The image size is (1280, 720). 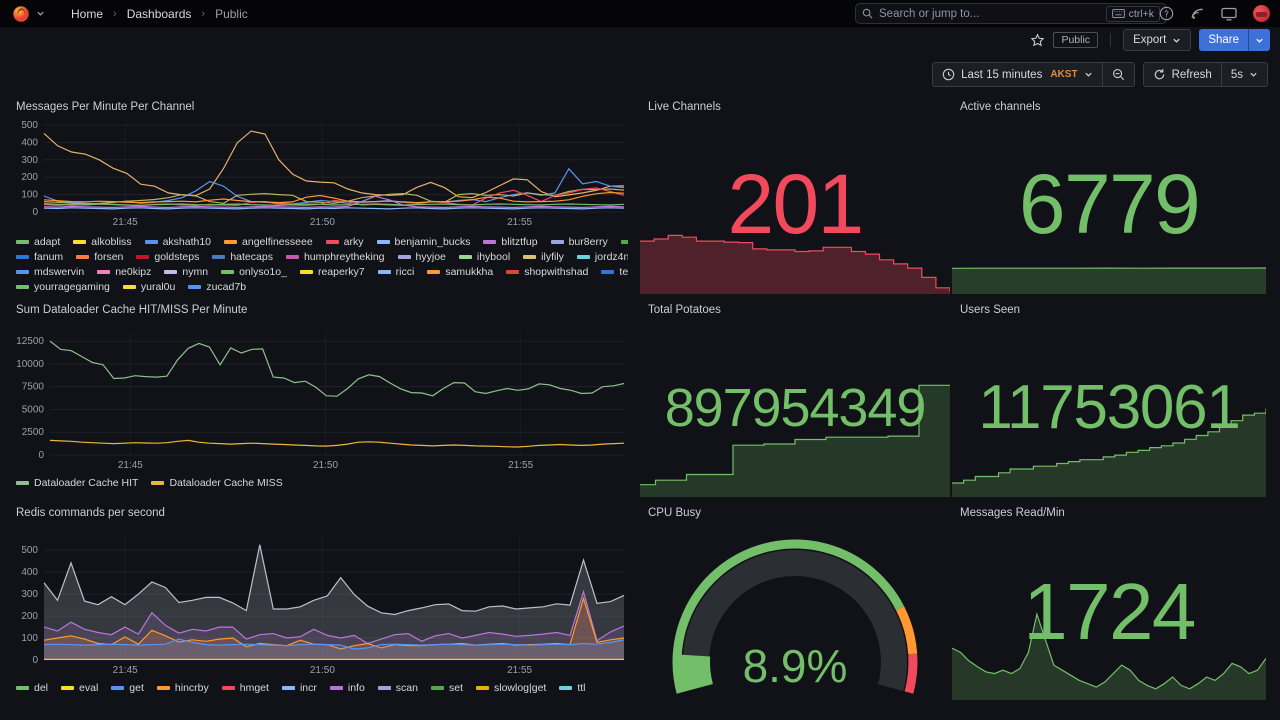 I want to click on legend-item: info, so click(x=347, y=688).